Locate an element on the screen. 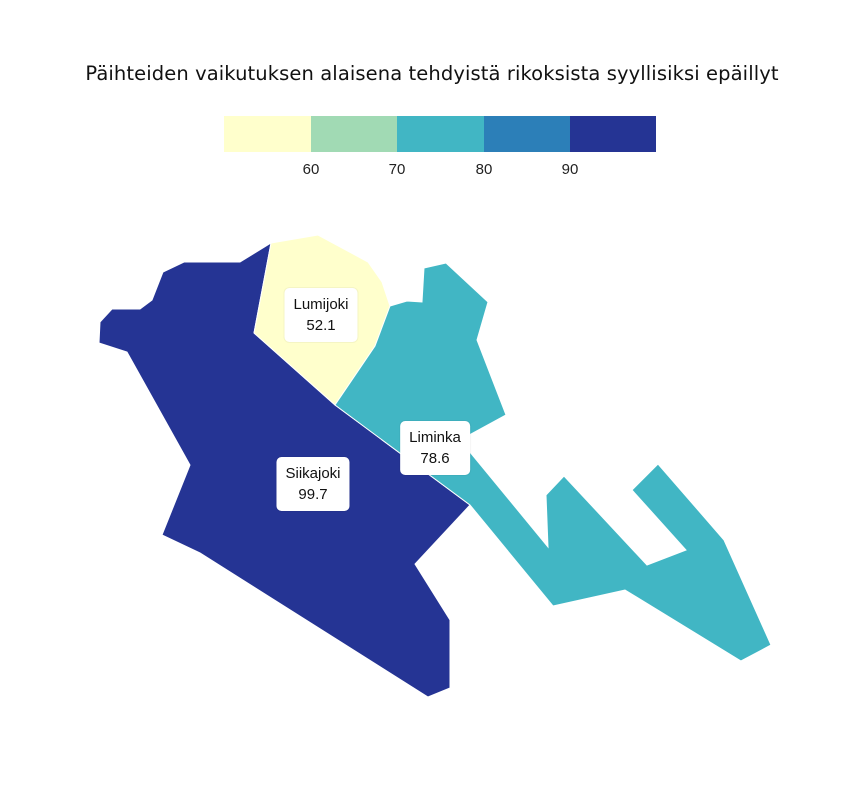 The image size is (864, 792). region-value-liminka: 78.6 is located at coordinates (435, 458).